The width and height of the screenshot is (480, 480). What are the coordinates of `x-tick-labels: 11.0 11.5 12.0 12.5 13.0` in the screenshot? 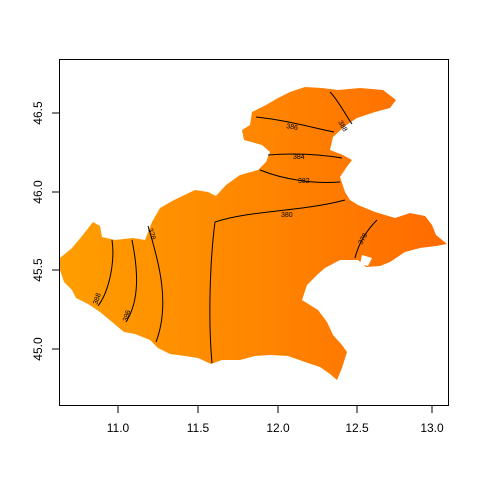 It's located at (275, 428).